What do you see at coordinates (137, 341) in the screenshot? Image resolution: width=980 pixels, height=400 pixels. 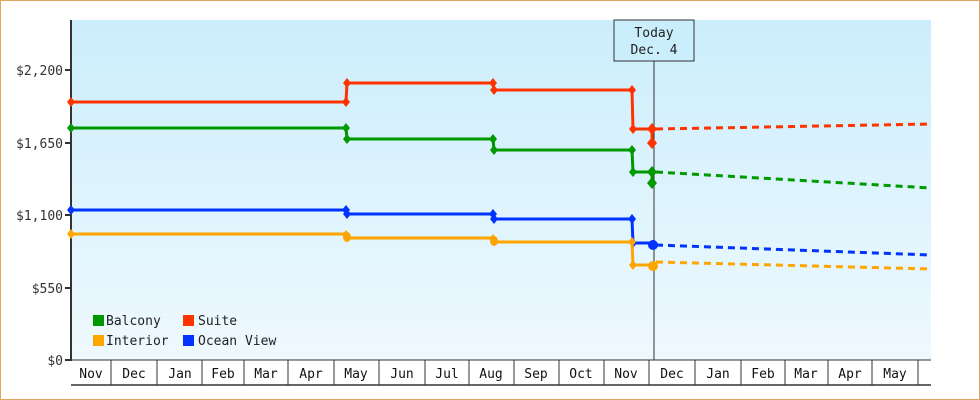 I see `svg-text: Interior` at bounding box center [137, 341].